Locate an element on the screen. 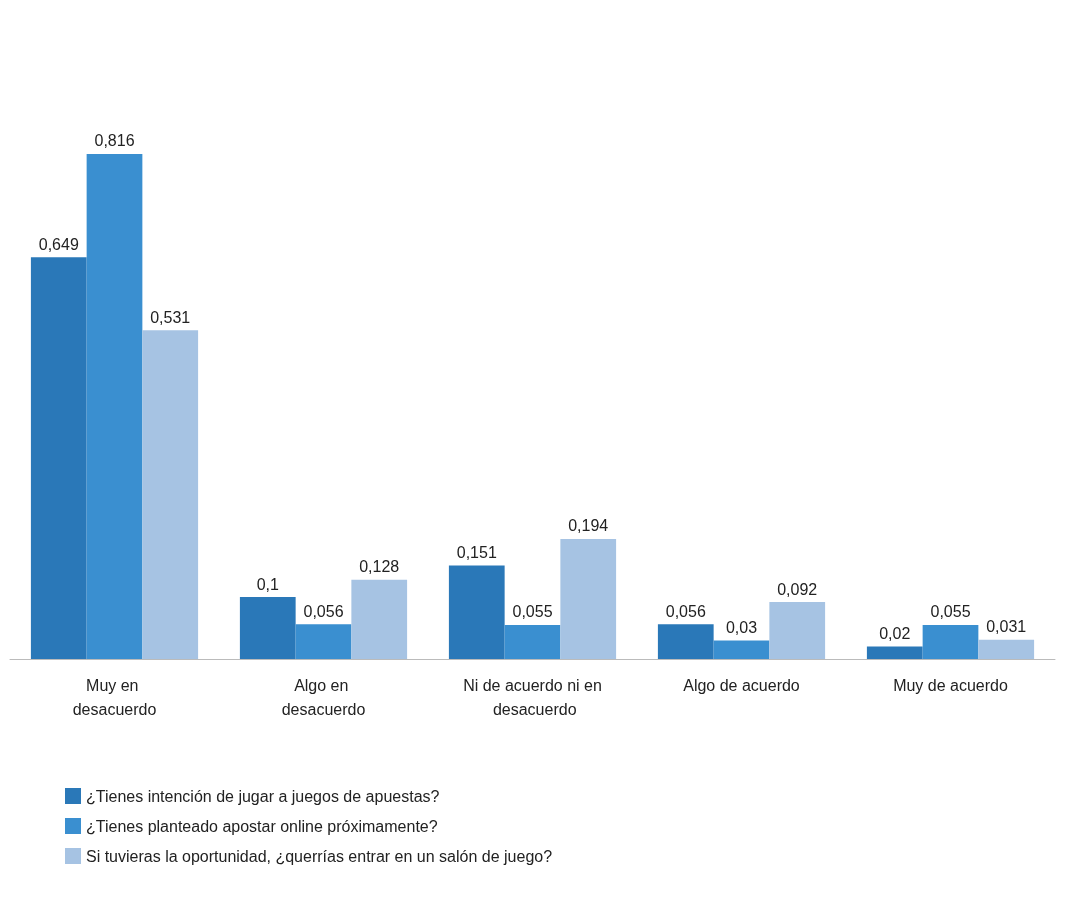 The image size is (1065, 899). x-tick-label: Algo en desacuerdo is located at coordinates (323, 697).